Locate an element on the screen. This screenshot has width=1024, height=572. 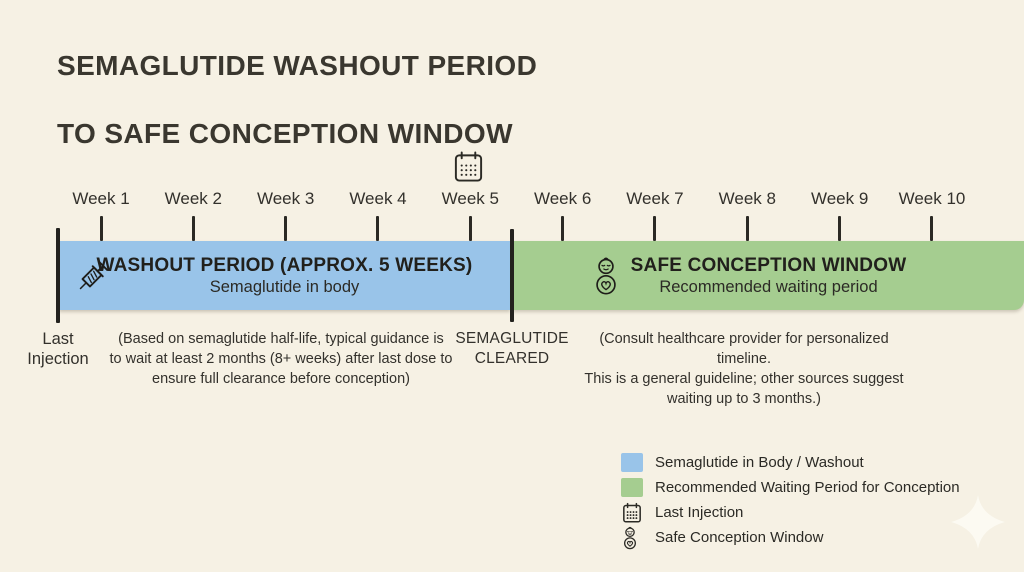
week-label-8: Week 8 is located at coordinates (747, 198).